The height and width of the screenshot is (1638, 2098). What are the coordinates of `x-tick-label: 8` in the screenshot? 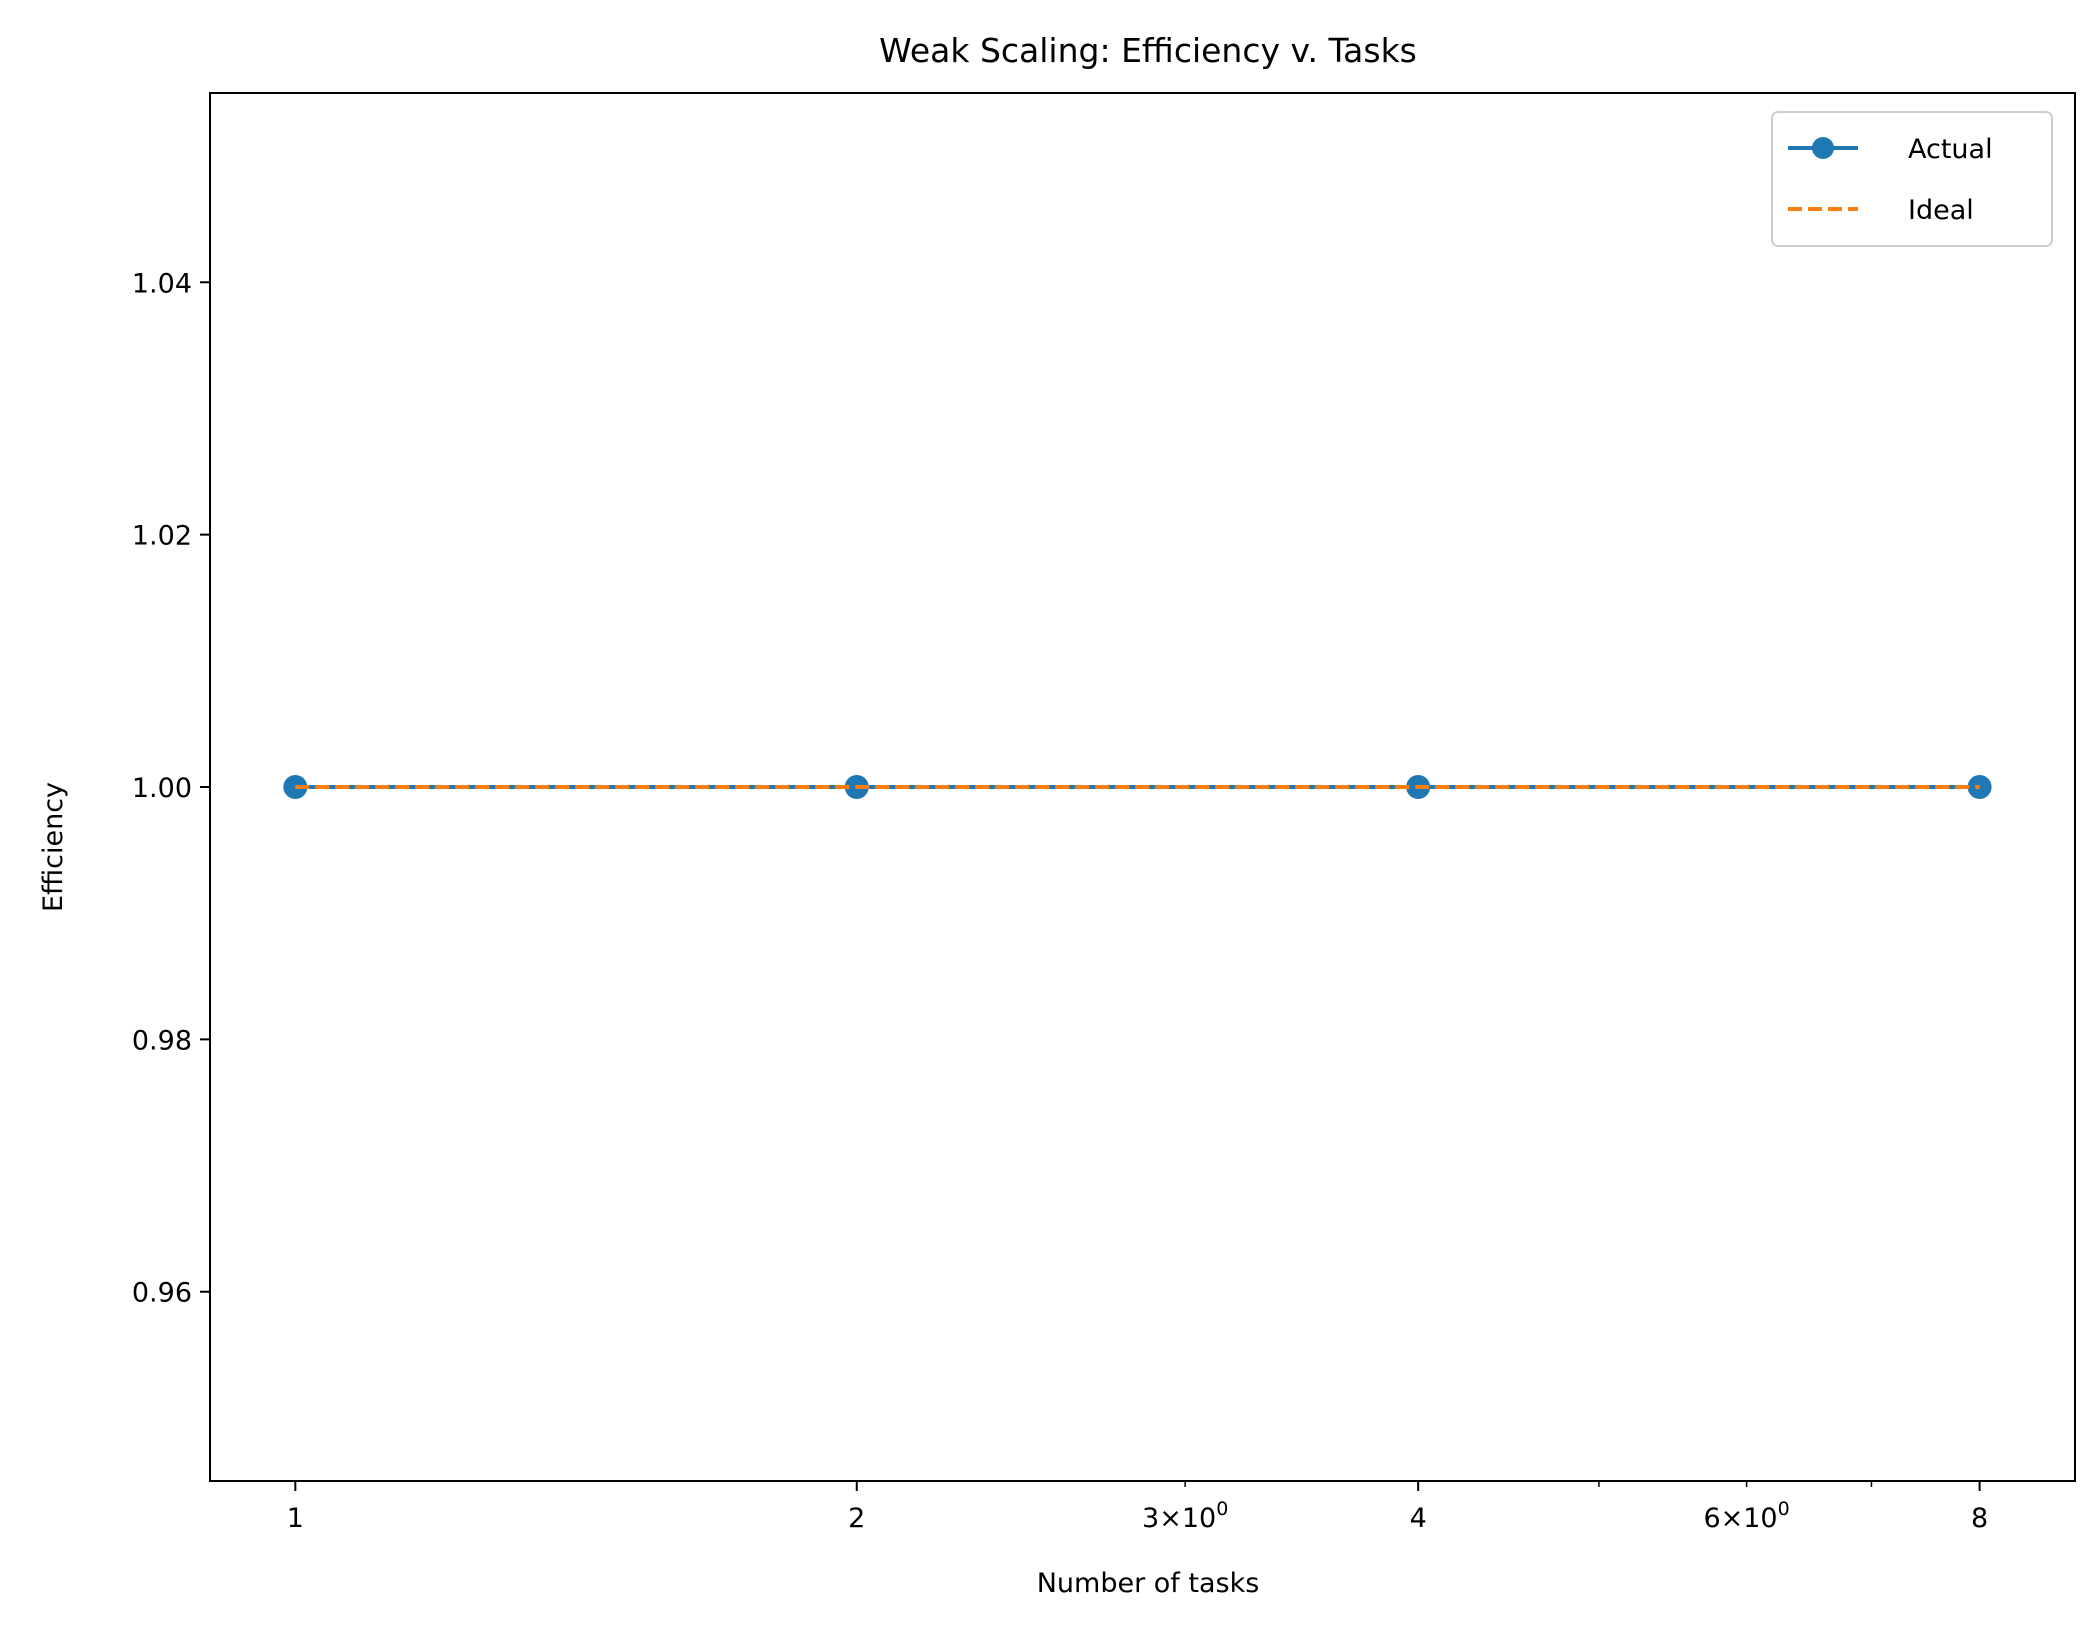 It's located at (1979, 1518).